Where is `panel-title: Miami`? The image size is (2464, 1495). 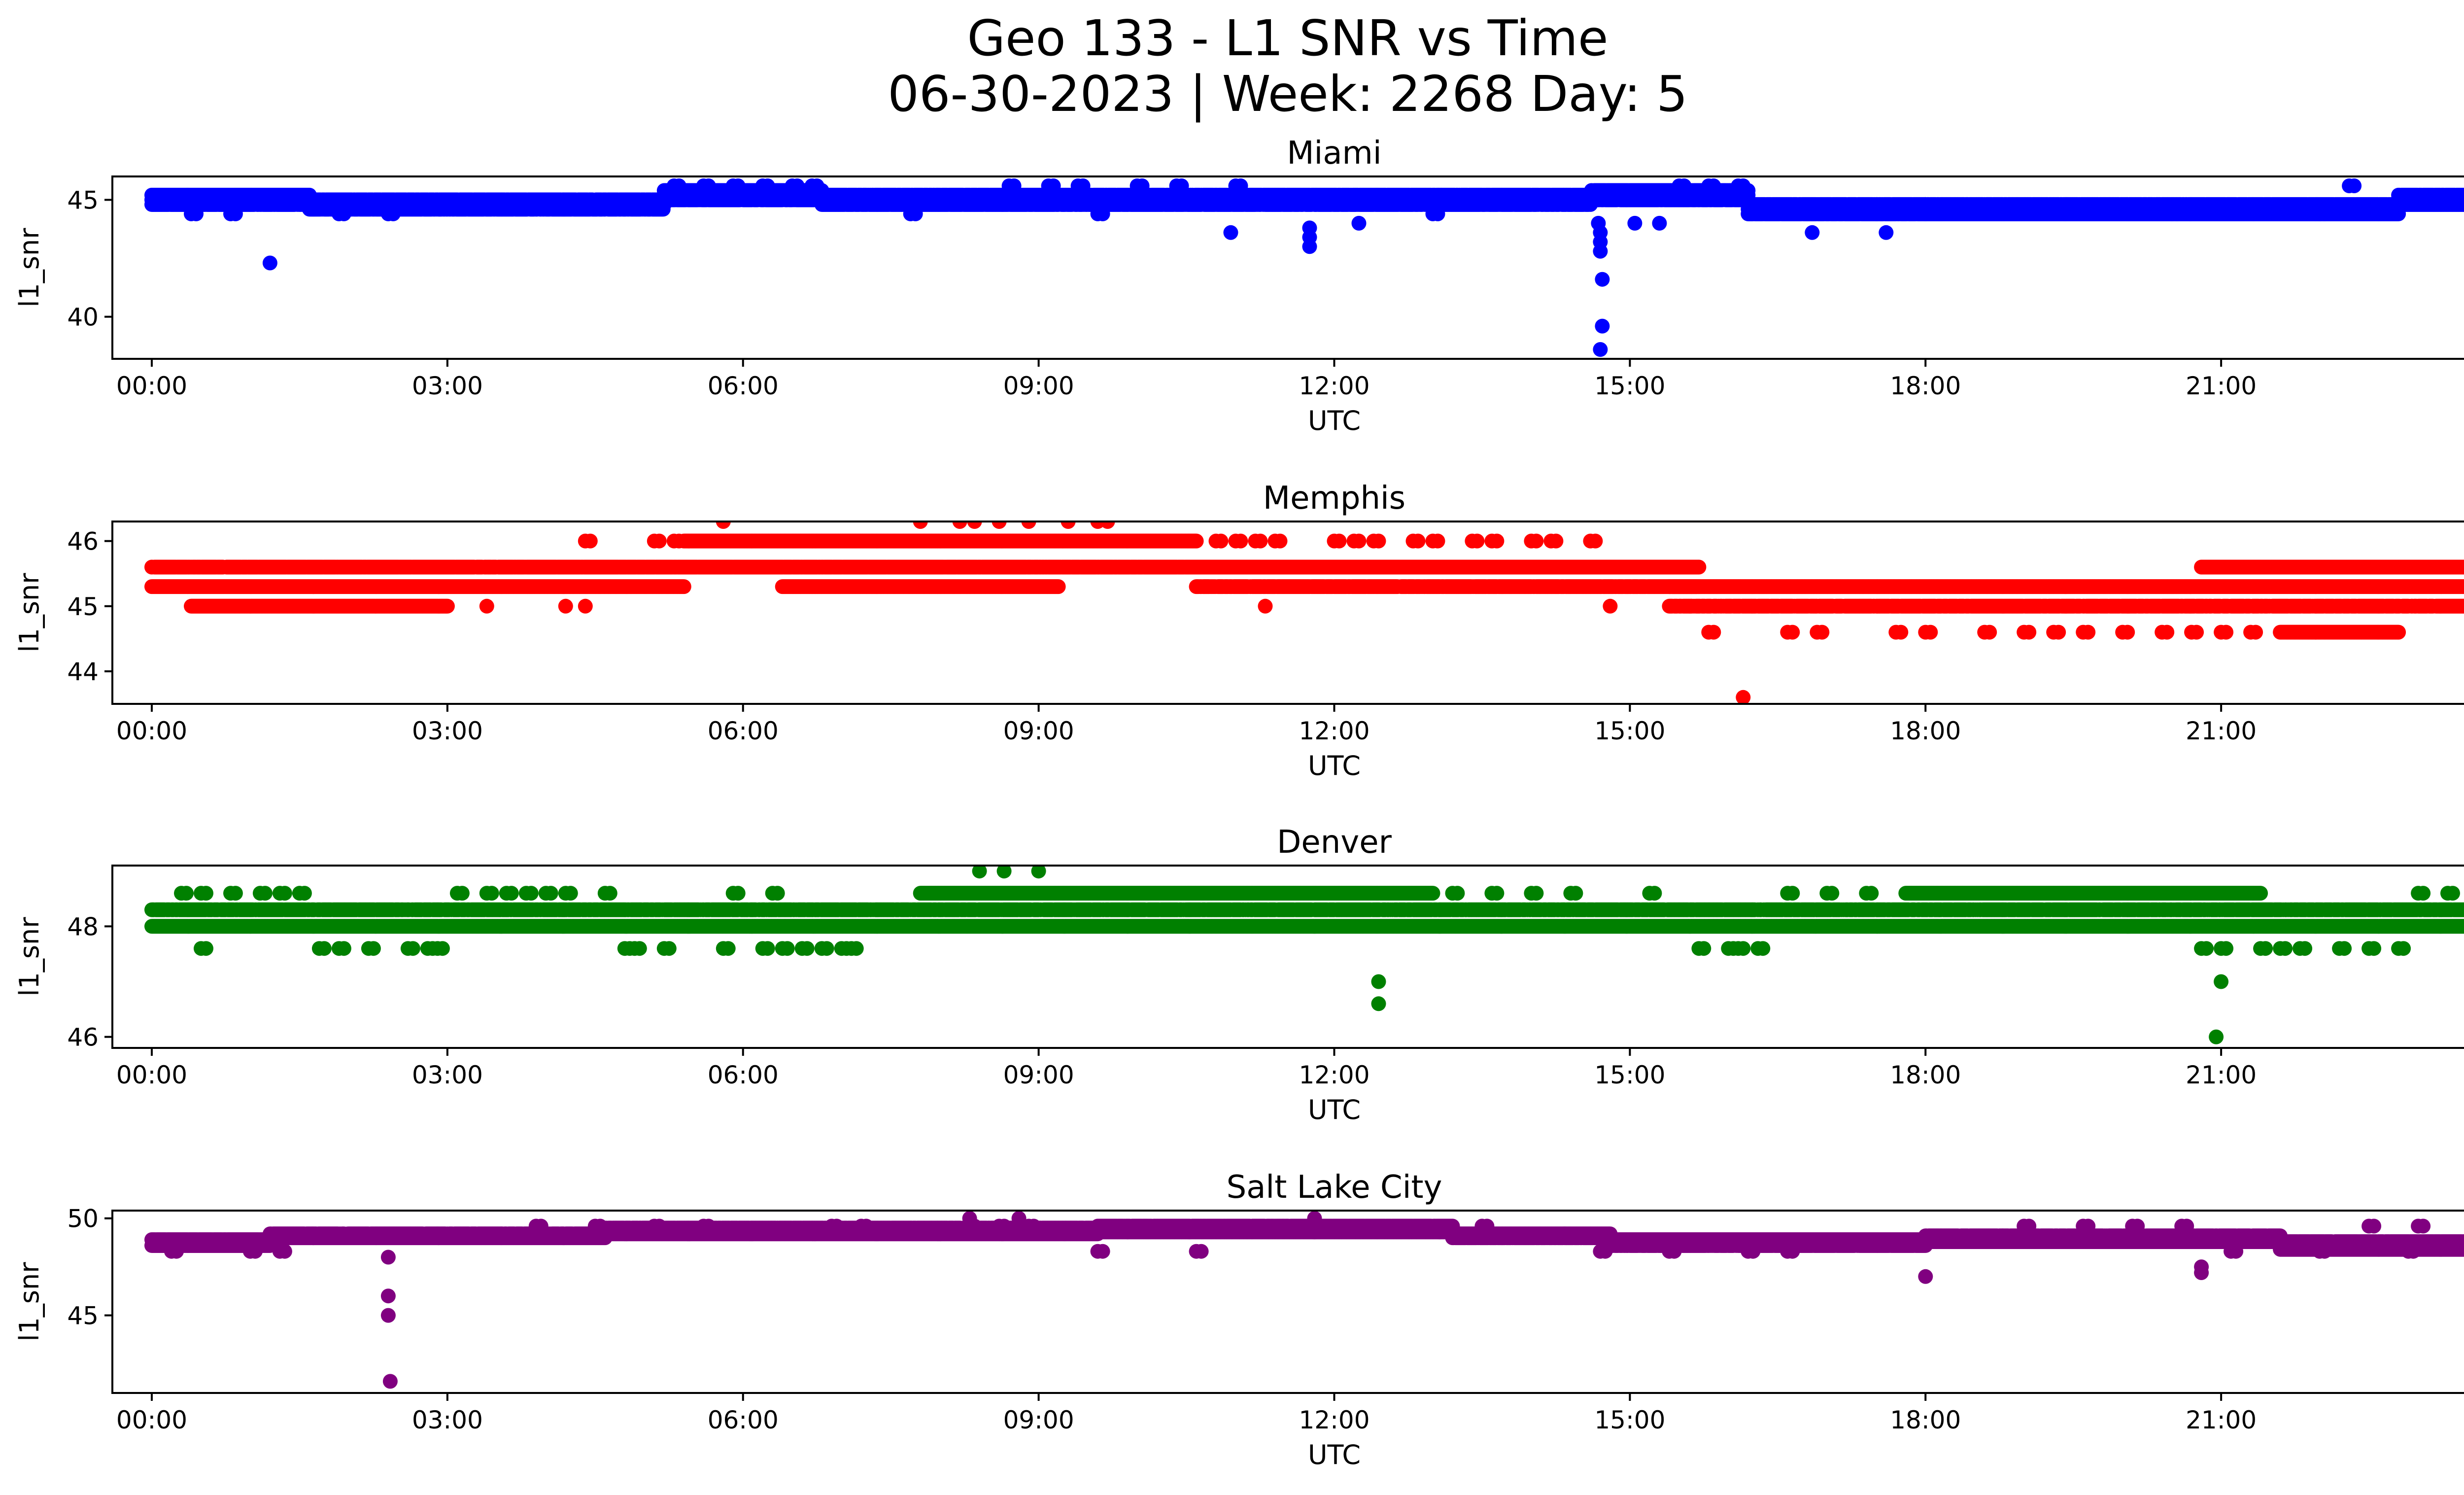
panel-title: Miami is located at coordinates (1334, 153).